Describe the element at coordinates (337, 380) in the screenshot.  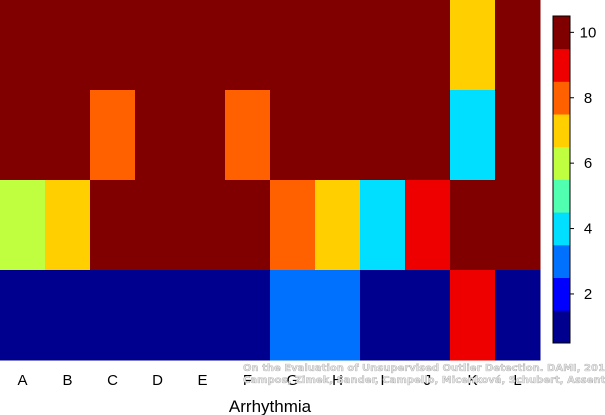
I see `x-tick-label-h: H` at that location.